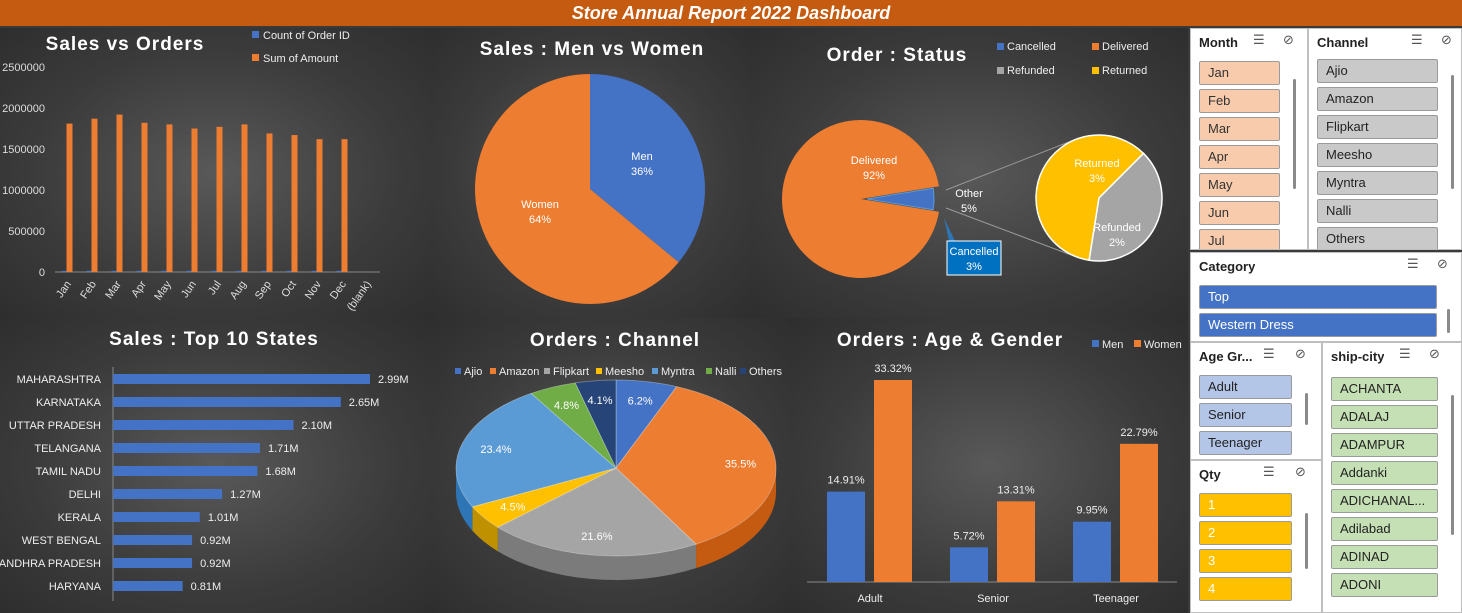  I want to click on month-slicer-item: Feb, so click(1239, 101).